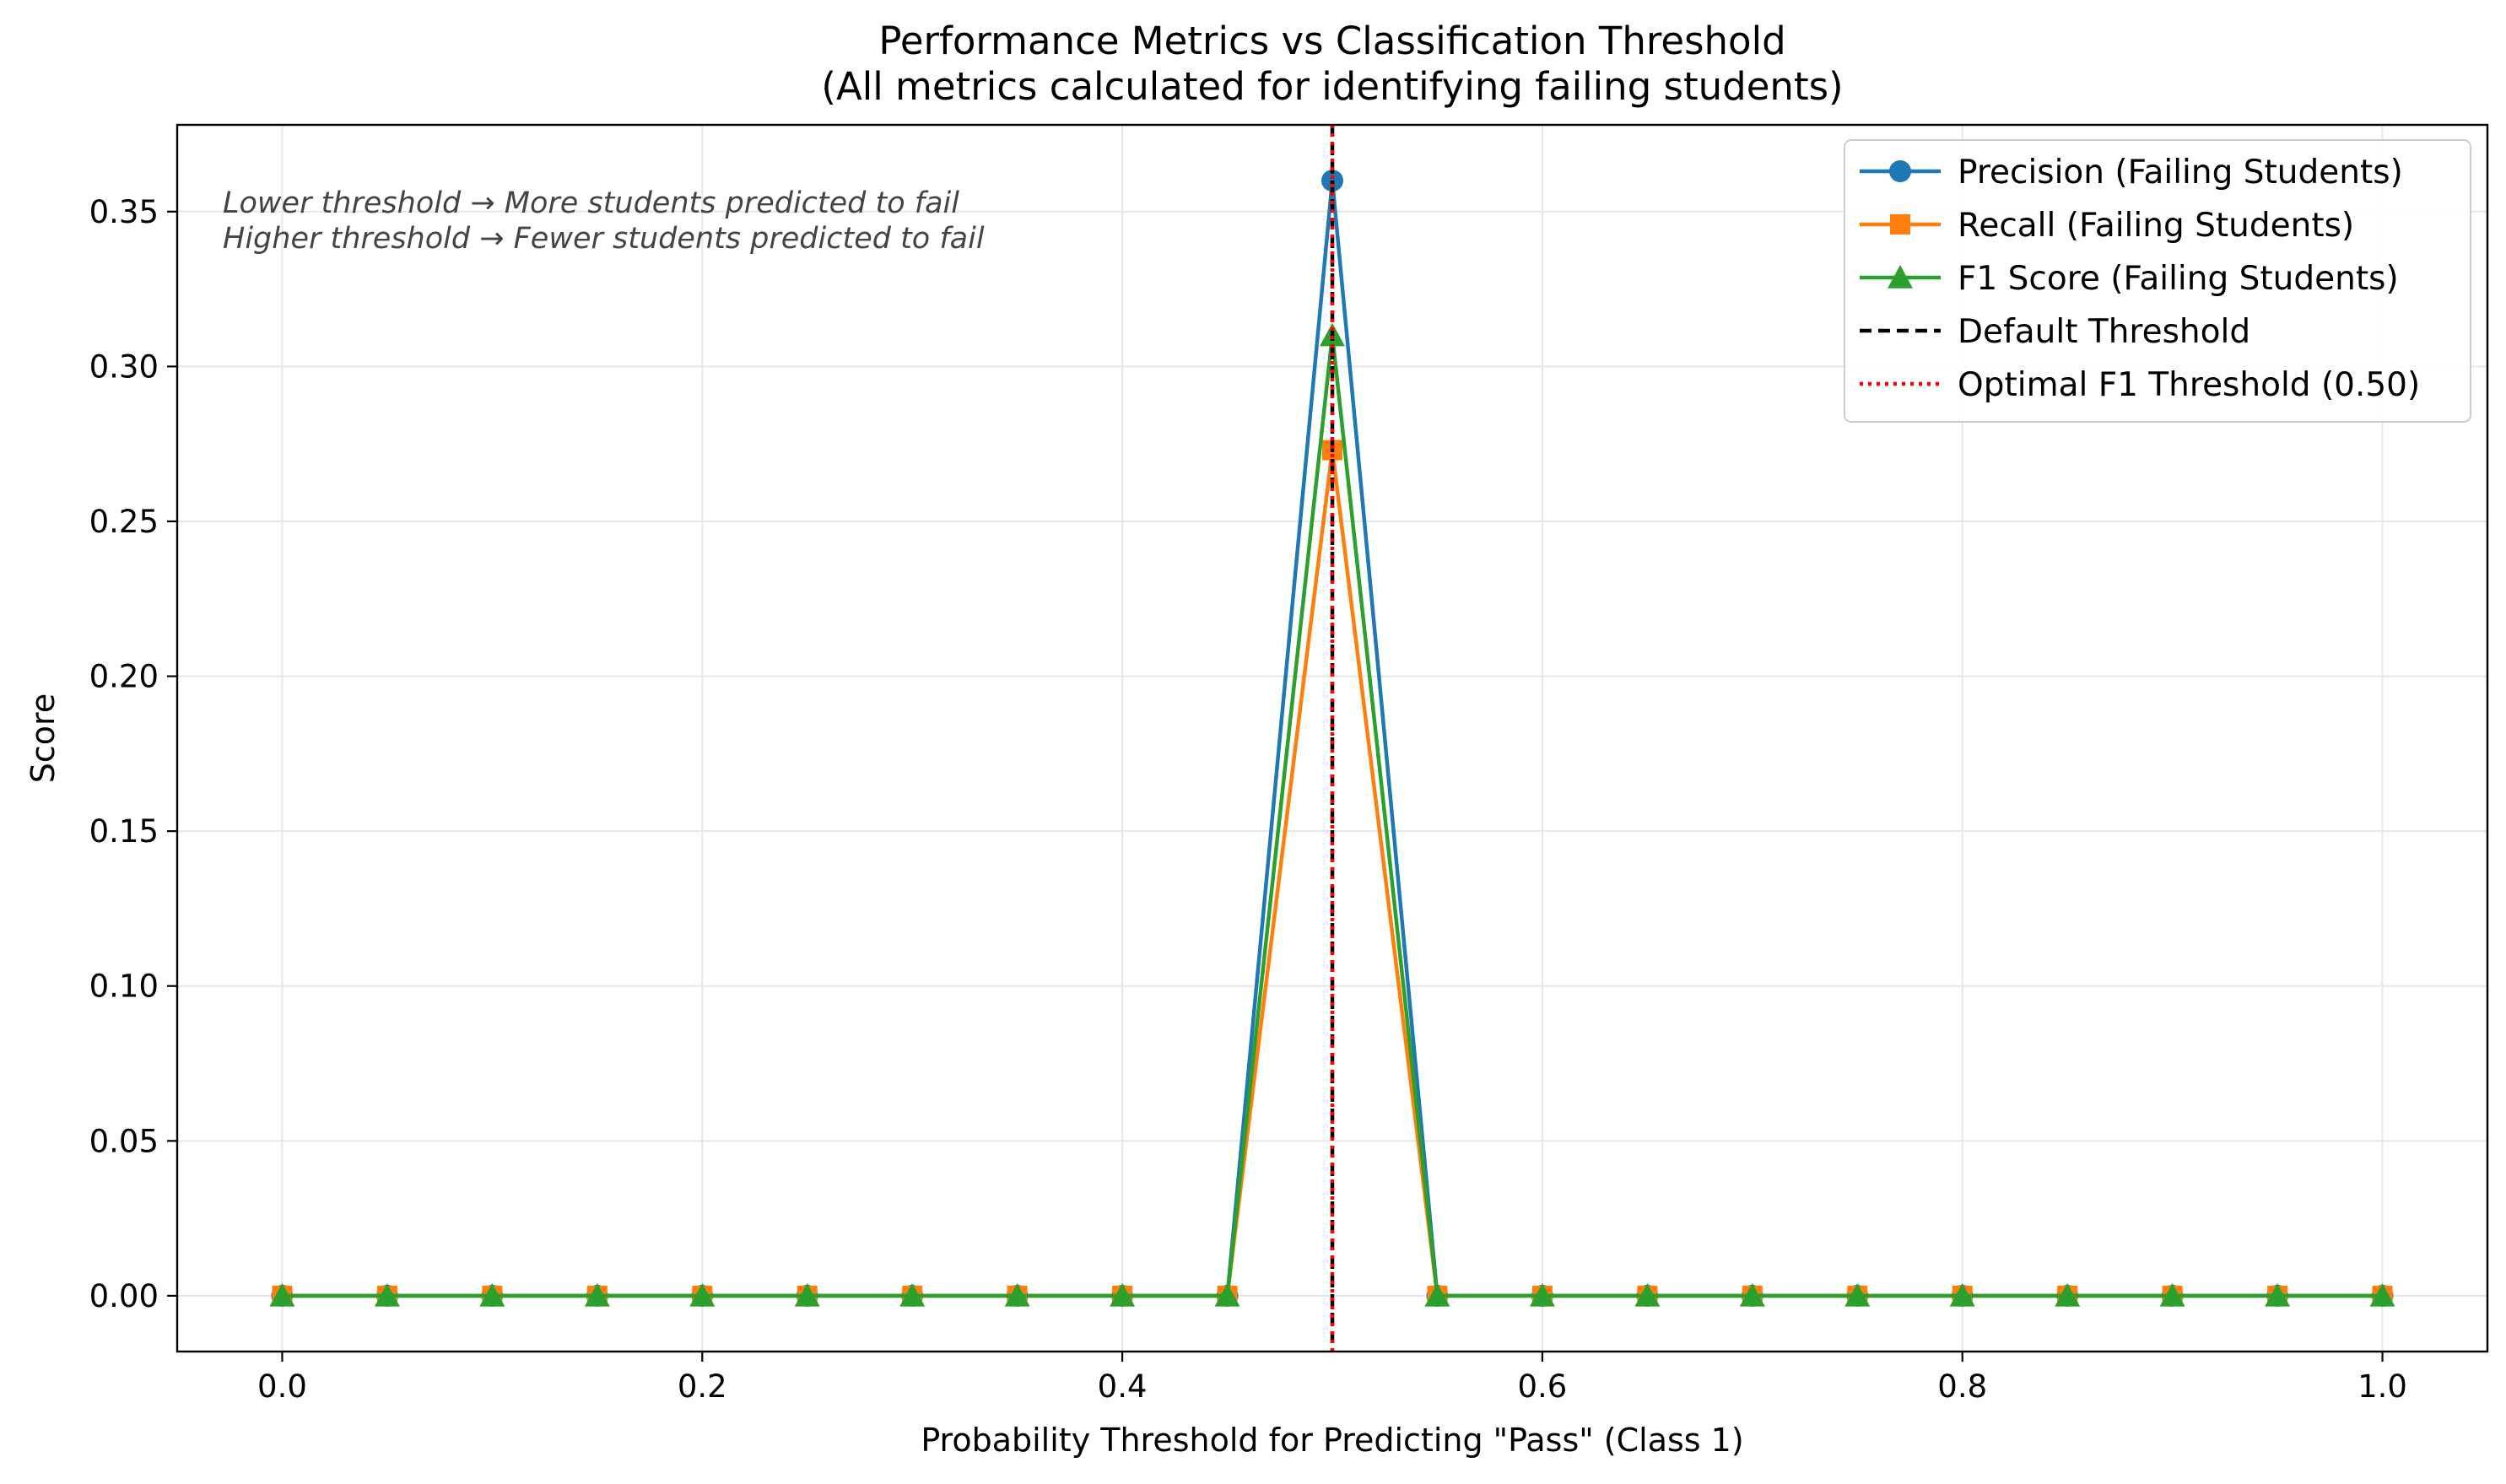 The width and height of the screenshot is (2506, 1484). Describe the element at coordinates (124, 212) in the screenshot. I see `y-tick-label: 0.35` at that location.